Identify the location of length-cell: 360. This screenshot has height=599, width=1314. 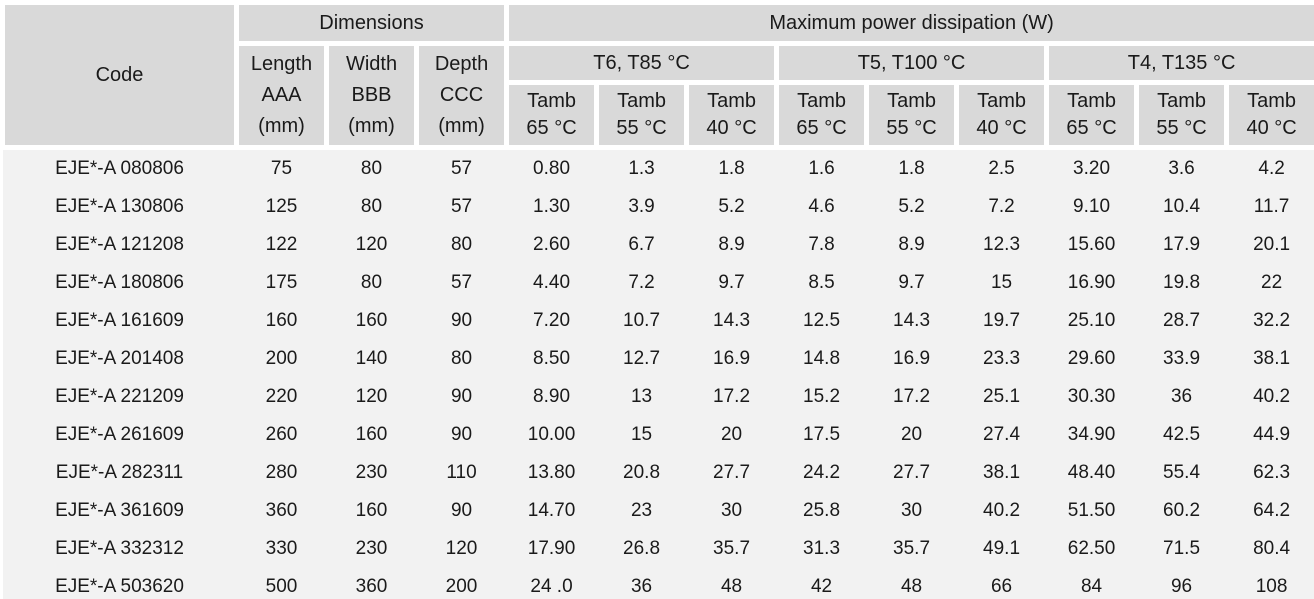
(281, 511).